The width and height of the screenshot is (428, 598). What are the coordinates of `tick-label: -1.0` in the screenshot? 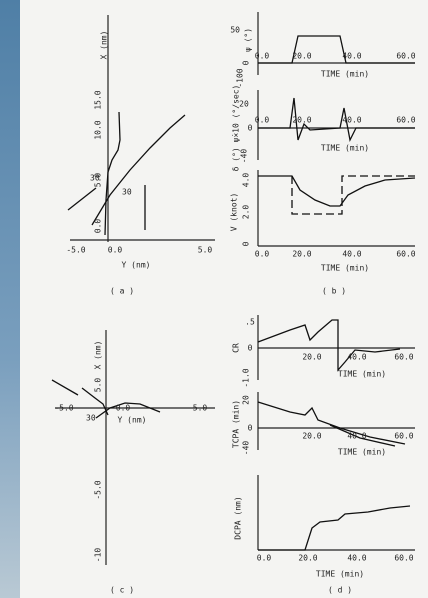 It's located at (246, 377).